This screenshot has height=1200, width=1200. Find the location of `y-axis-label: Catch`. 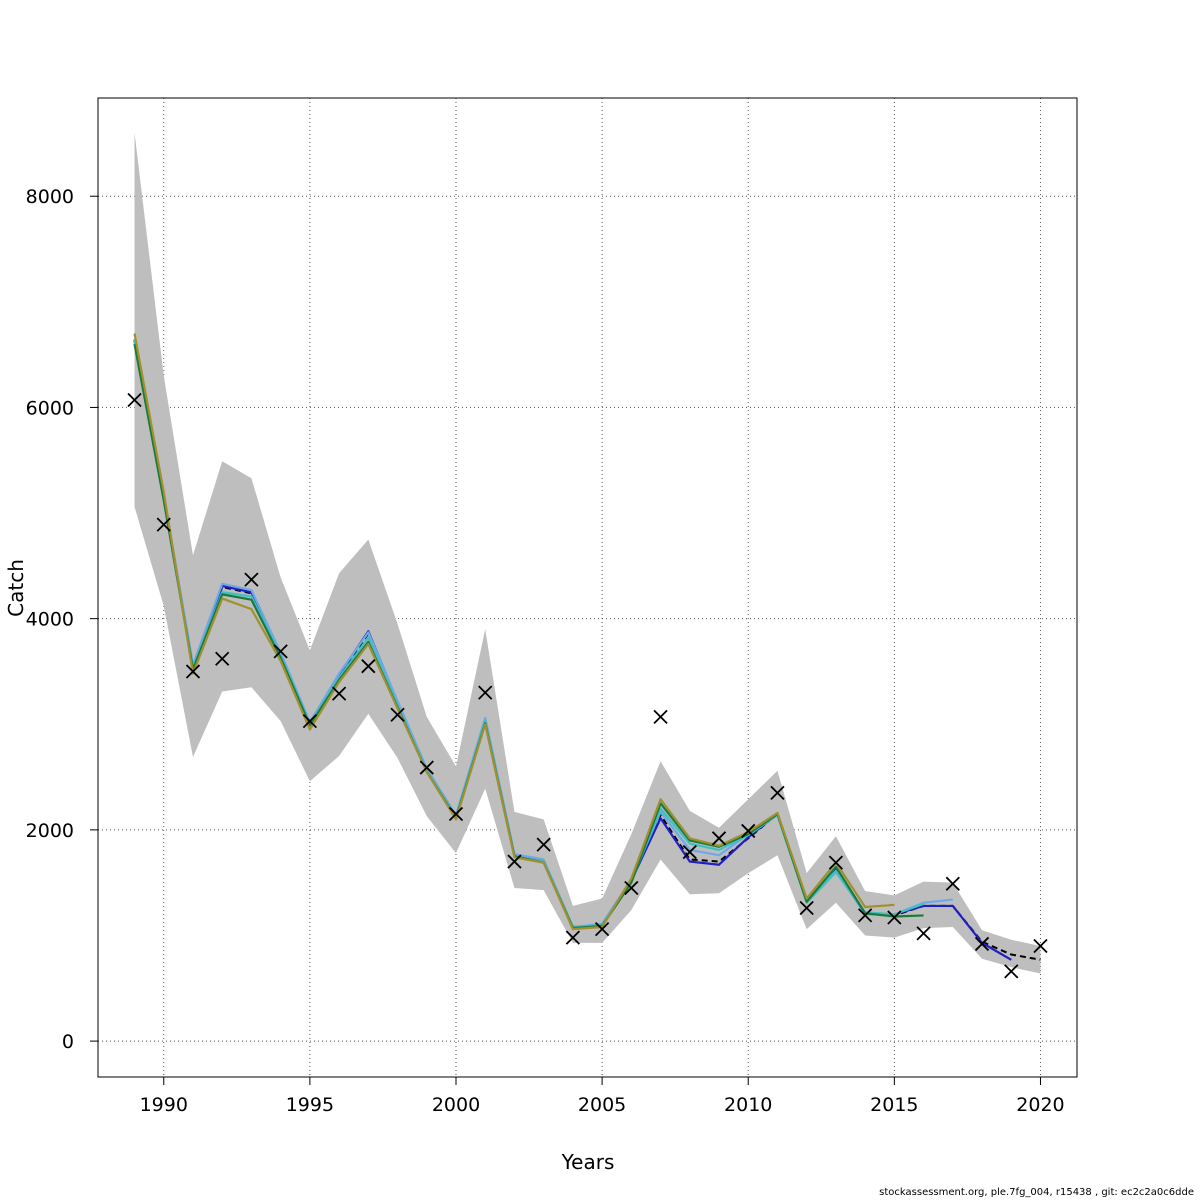

y-axis-label: Catch is located at coordinates (16, 588).